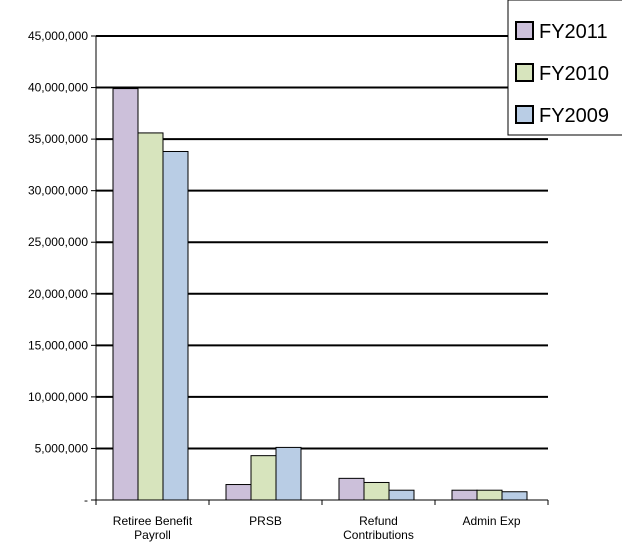 This screenshot has width=622, height=547. What do you see at coordinates (58, 36) in the screenshot?
I see `y-tick-label: 45,000,000` at bounding box center [58, 36].